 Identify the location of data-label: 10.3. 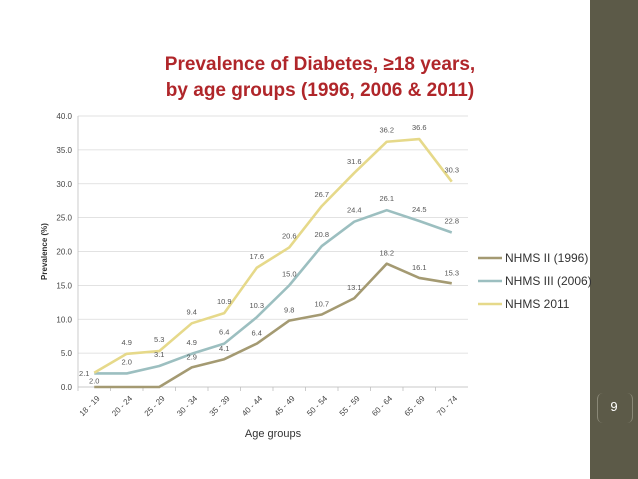
(256, 305).